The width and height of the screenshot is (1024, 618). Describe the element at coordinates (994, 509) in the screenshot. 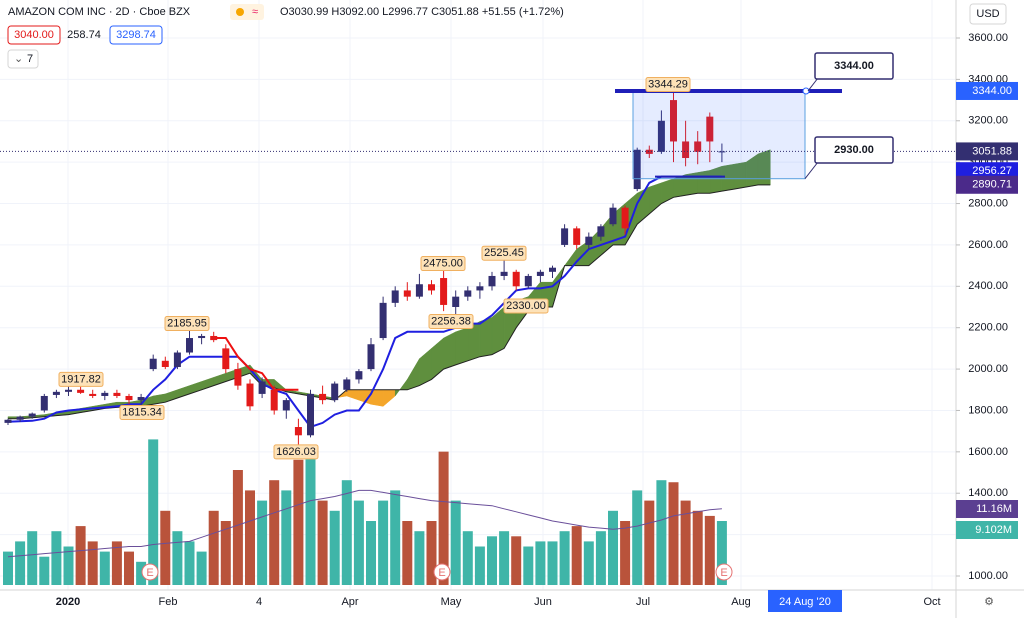

I see `price-tag: 11.16M` at that location.